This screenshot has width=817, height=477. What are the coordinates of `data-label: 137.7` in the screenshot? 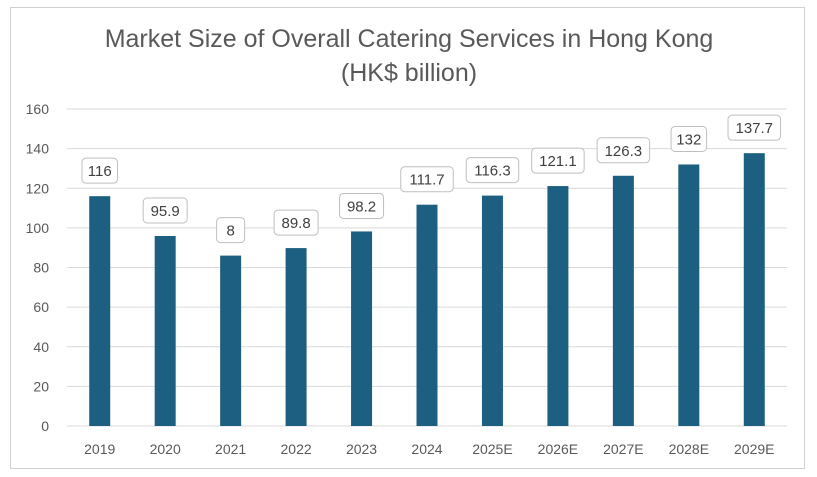 It's located at (754, 128).